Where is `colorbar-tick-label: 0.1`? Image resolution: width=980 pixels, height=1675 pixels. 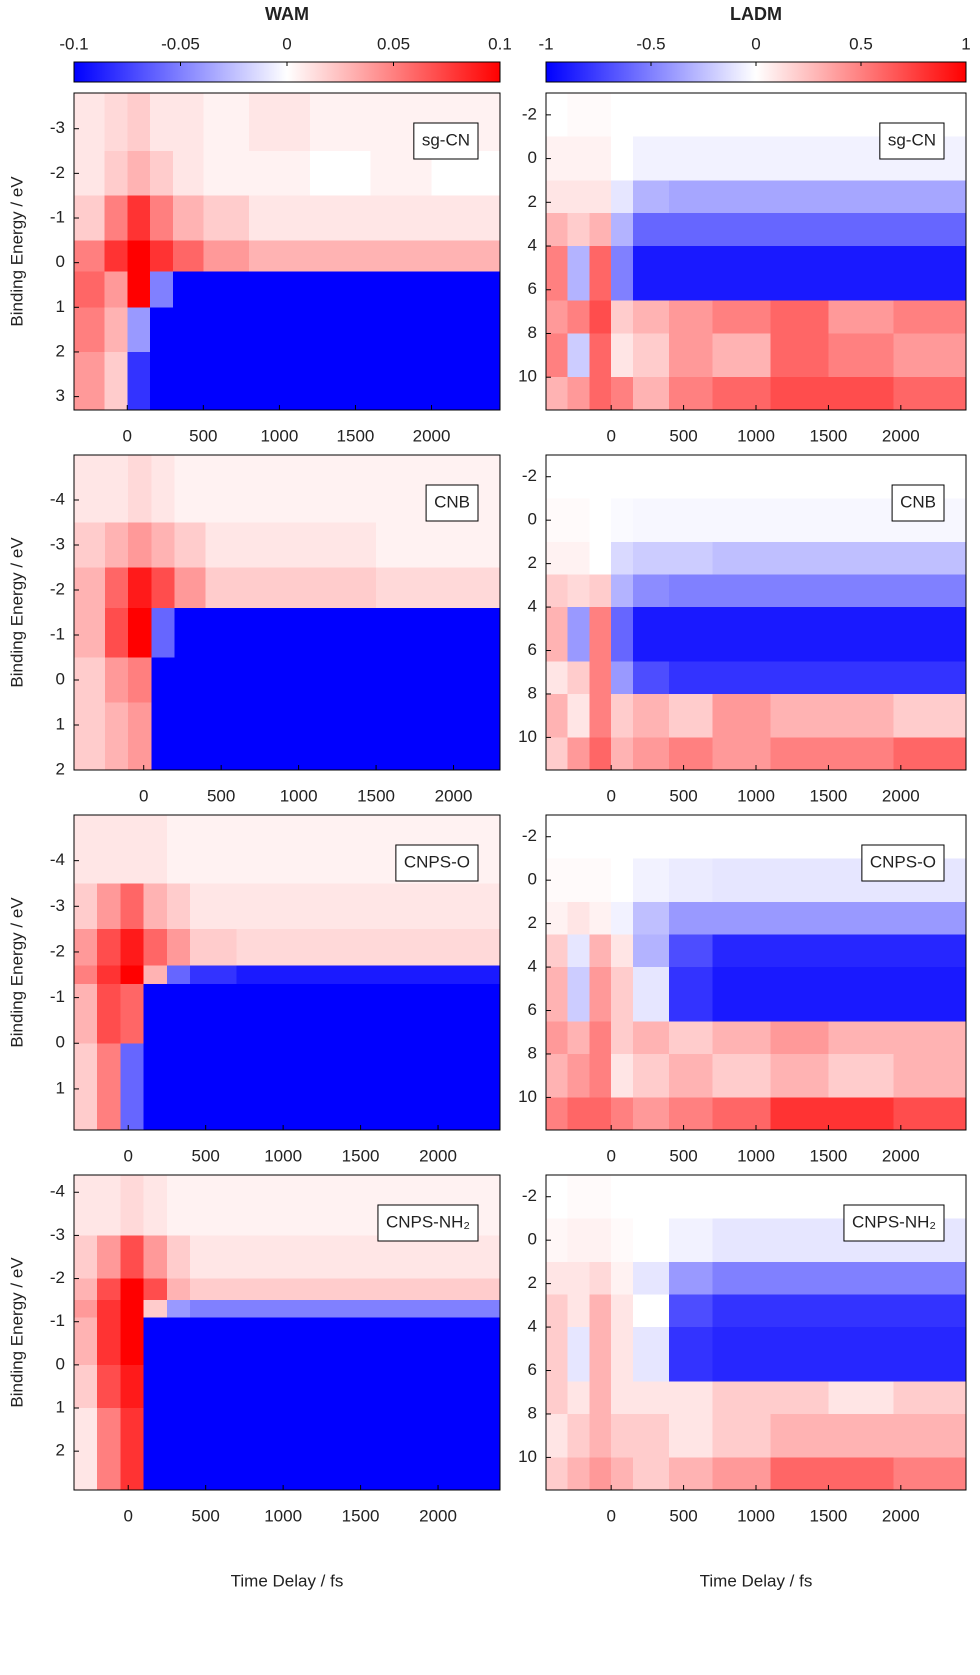
colorbar-tick-label: 0.1 is located at coordinates (500, 43).